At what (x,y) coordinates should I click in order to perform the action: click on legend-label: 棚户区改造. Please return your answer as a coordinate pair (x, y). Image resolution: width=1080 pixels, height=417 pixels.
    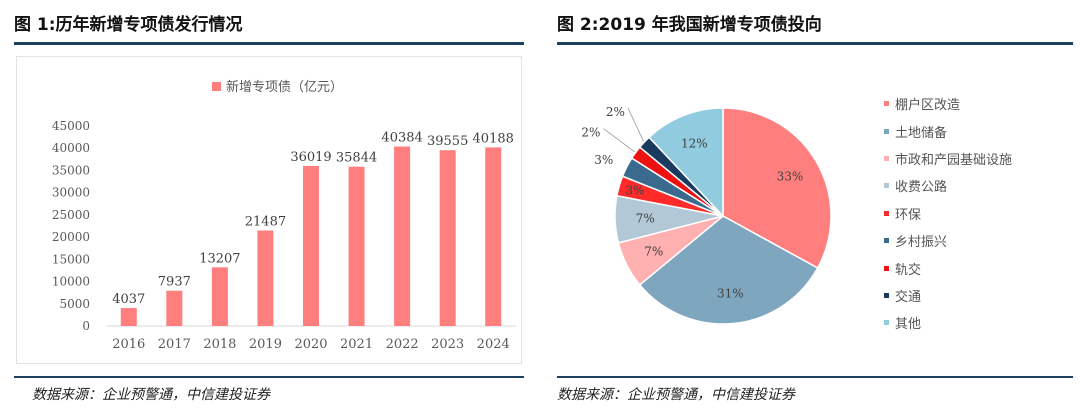
    Looking at the image, I should click on (928, 106).